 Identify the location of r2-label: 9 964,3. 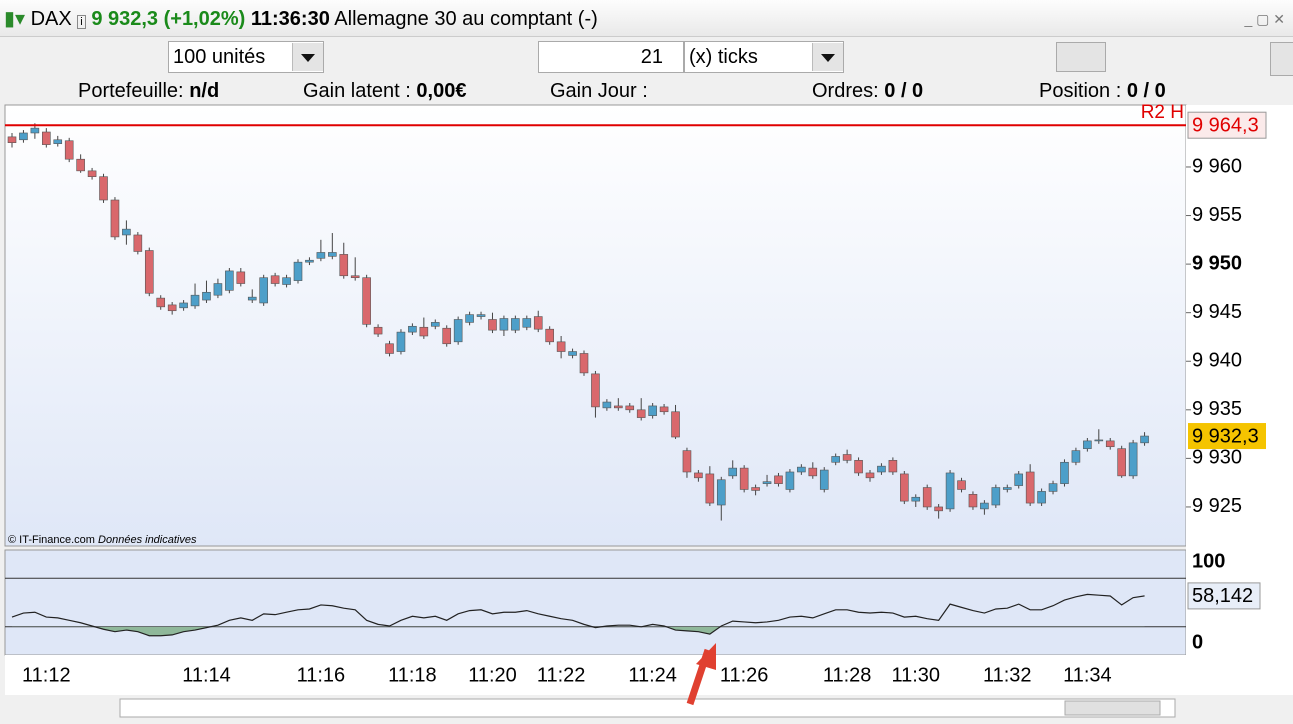
(1225, 125).